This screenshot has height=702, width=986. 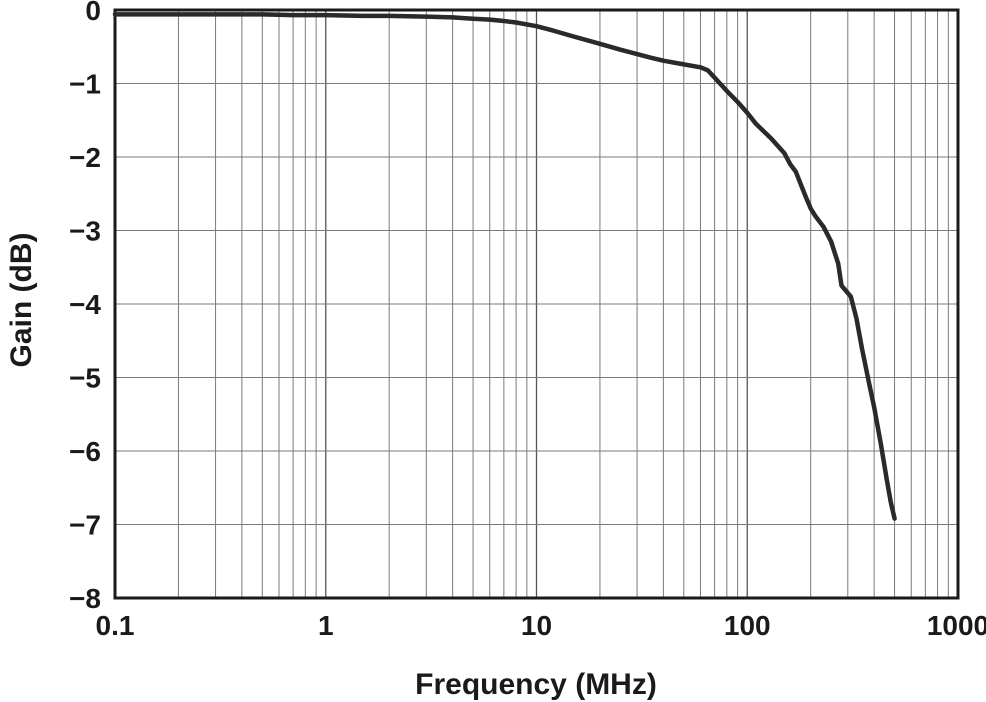 What do you see at coordinates (536, 625) in the screenshot?
I see `svg-text: 10` at bounding box center [536, 625].